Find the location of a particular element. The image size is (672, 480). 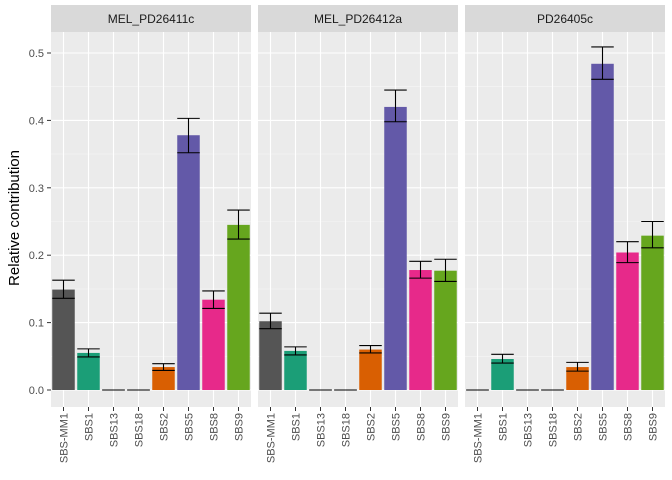

y-axis-title: Relative contribution is located at coordinates (14, 218).